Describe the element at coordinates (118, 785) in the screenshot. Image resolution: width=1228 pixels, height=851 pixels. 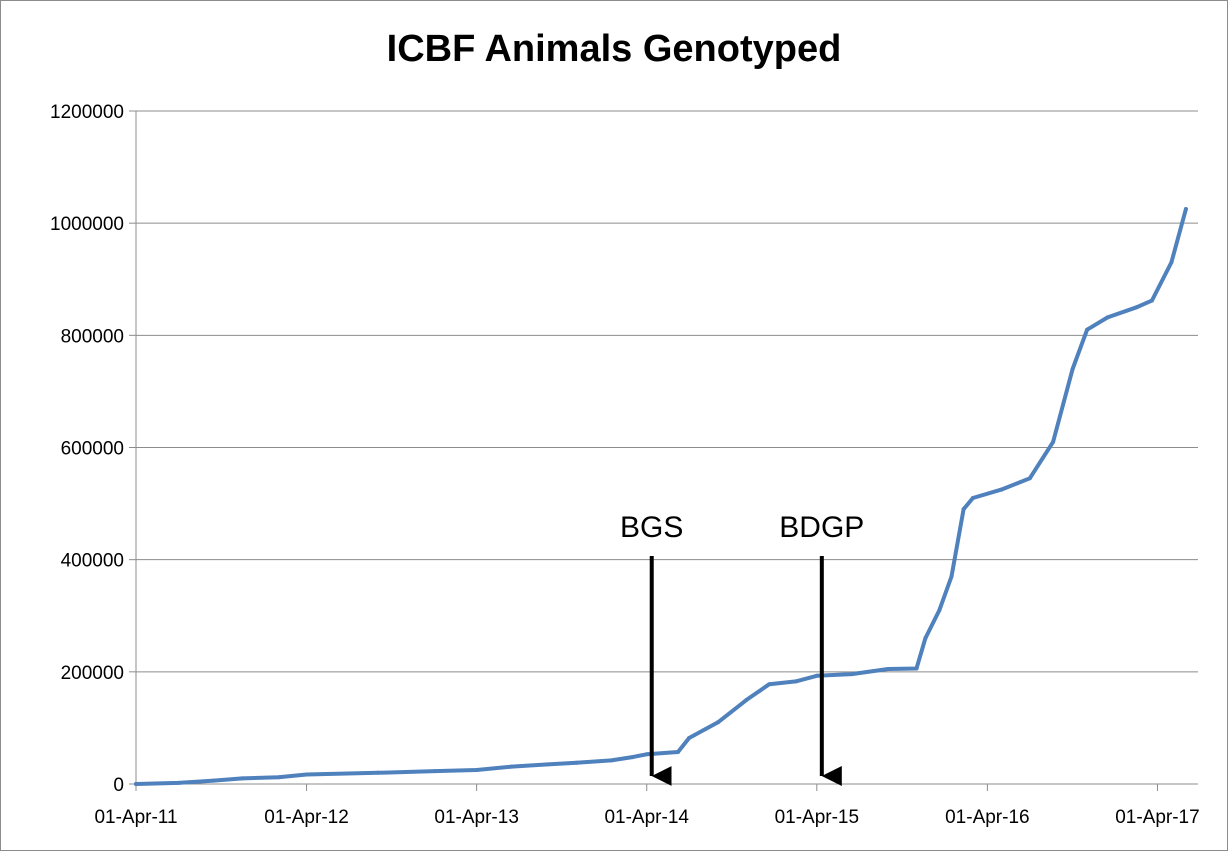
I see `y-tick-label: 0` at that location.